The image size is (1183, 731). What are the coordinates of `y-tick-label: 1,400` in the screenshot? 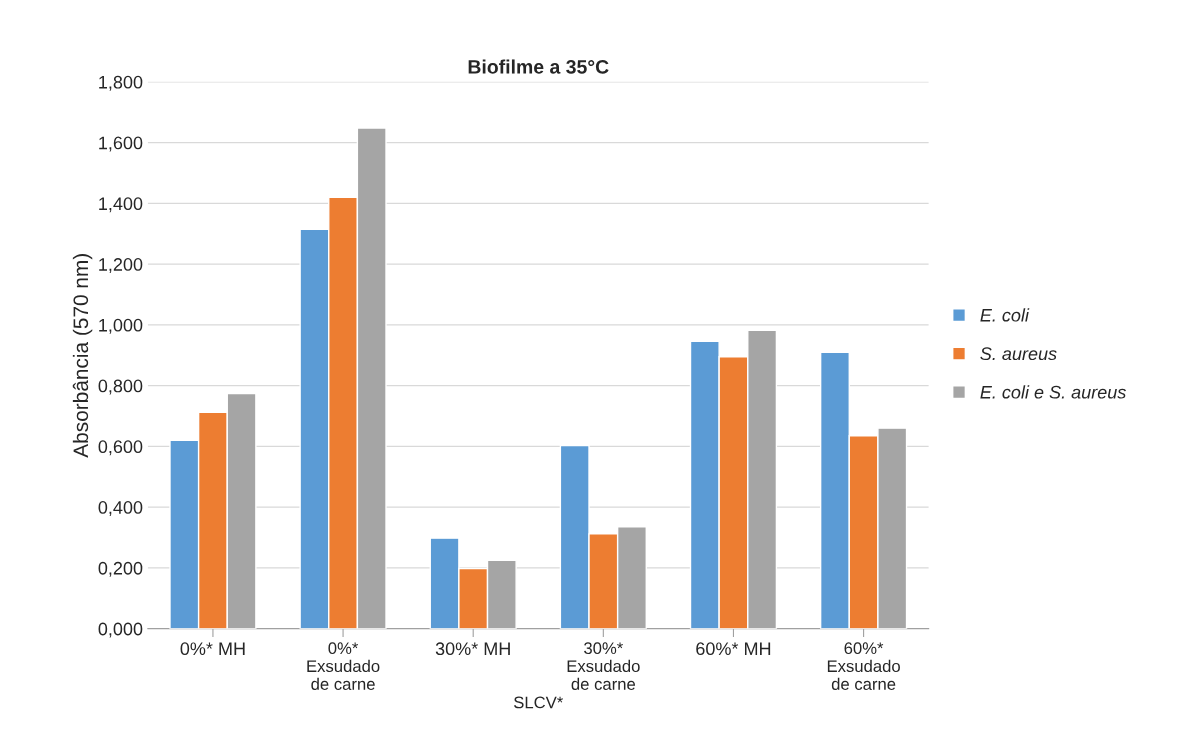 It's located at (121, 205).